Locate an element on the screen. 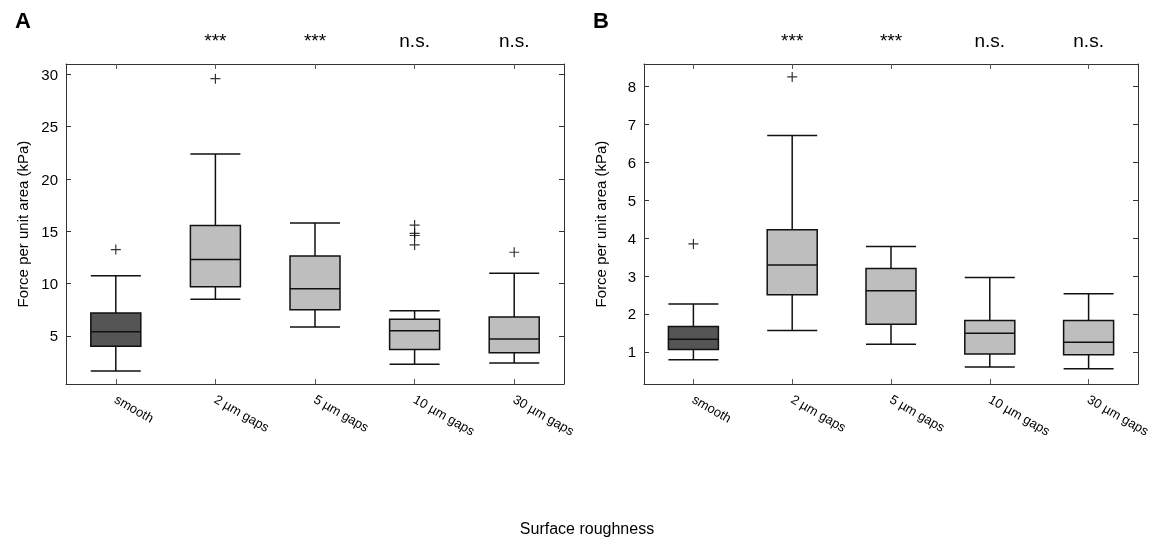 This screenshot has width=1174, height=551. x-axis-title: Surface roughness is located at coordinates (587, 529).